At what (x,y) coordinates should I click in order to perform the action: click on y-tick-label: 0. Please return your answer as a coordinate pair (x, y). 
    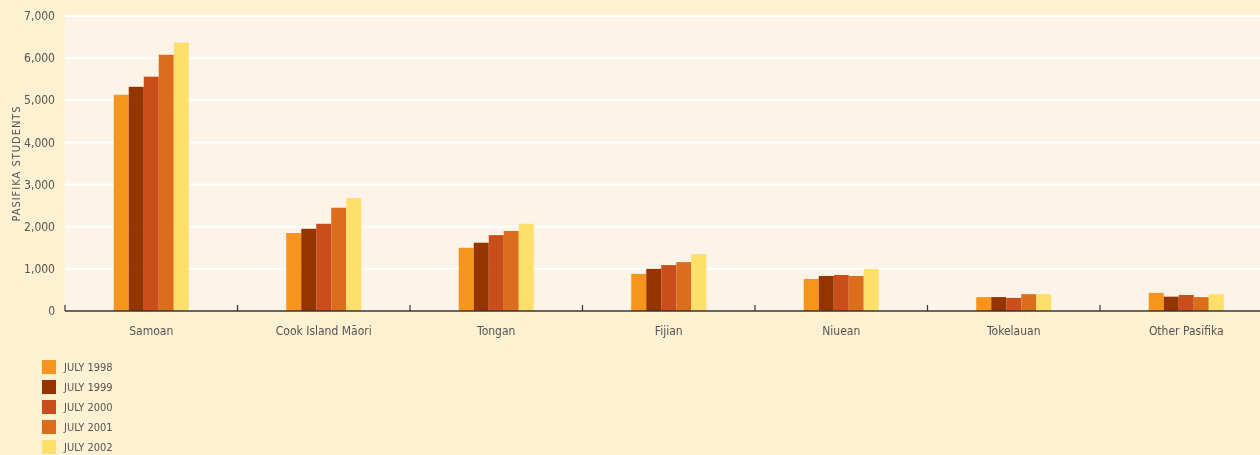
    Looking at the image, I should click on (52, 311).